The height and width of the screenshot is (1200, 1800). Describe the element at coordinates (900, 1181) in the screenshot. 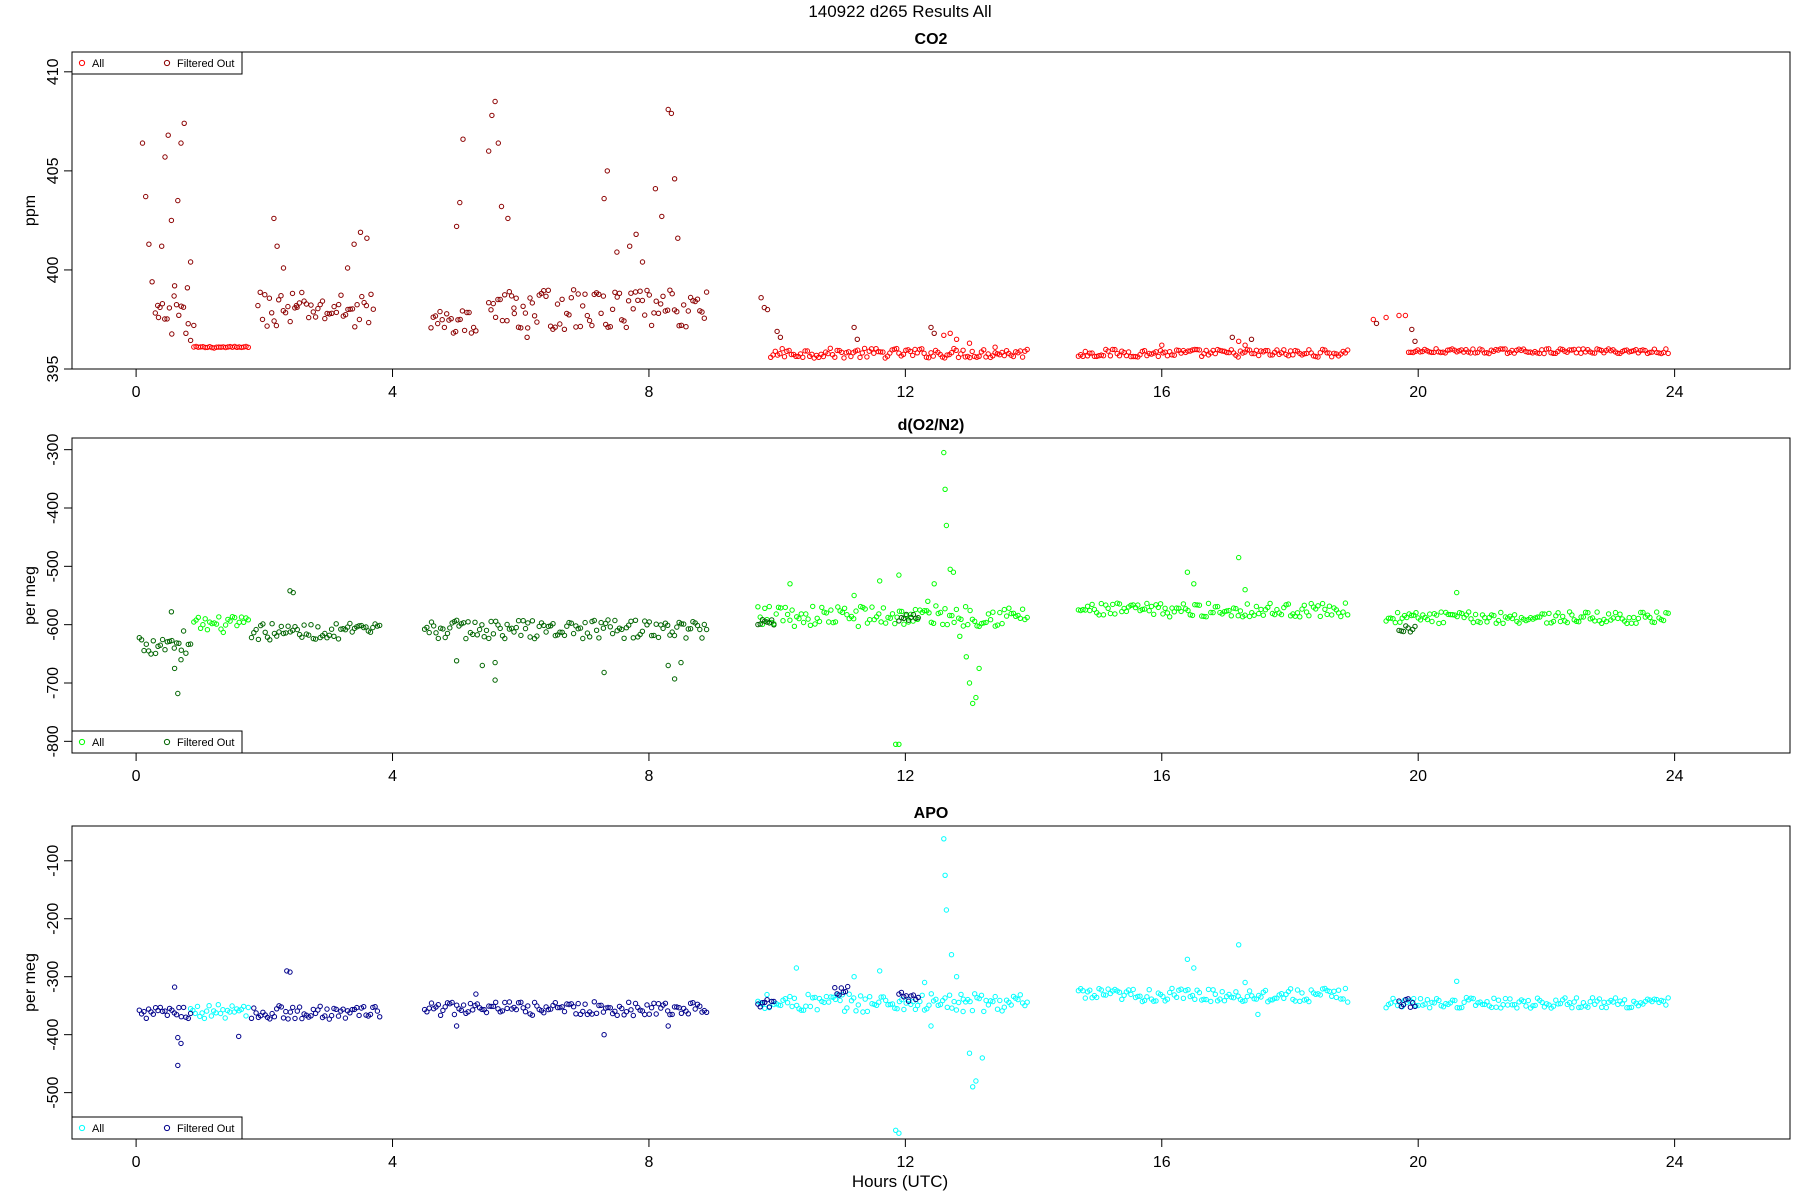

I see `x-axis-label: Hours (UTC)` at that location.